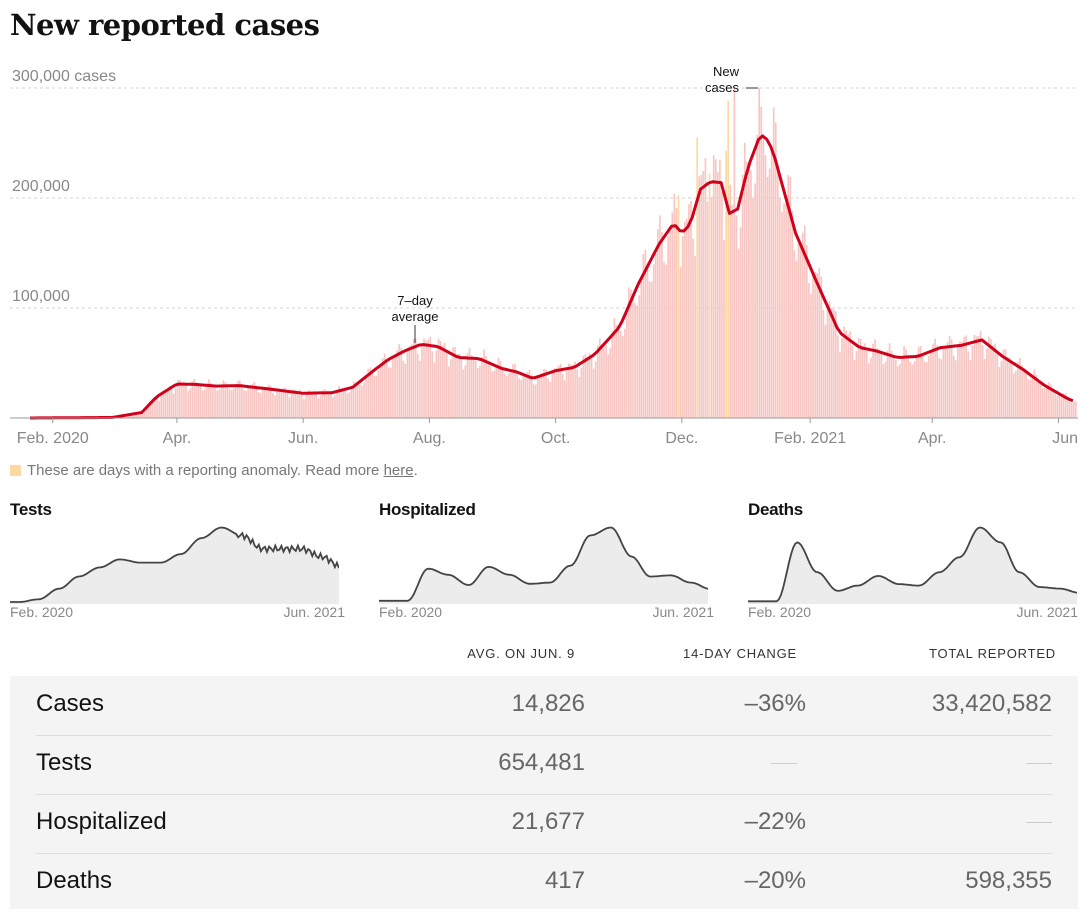 The image size is (1080, 912). Describe the element at coordinates (722, 87) in the screenshot. I see `new-cases-annotation-line2: cases` at that location.